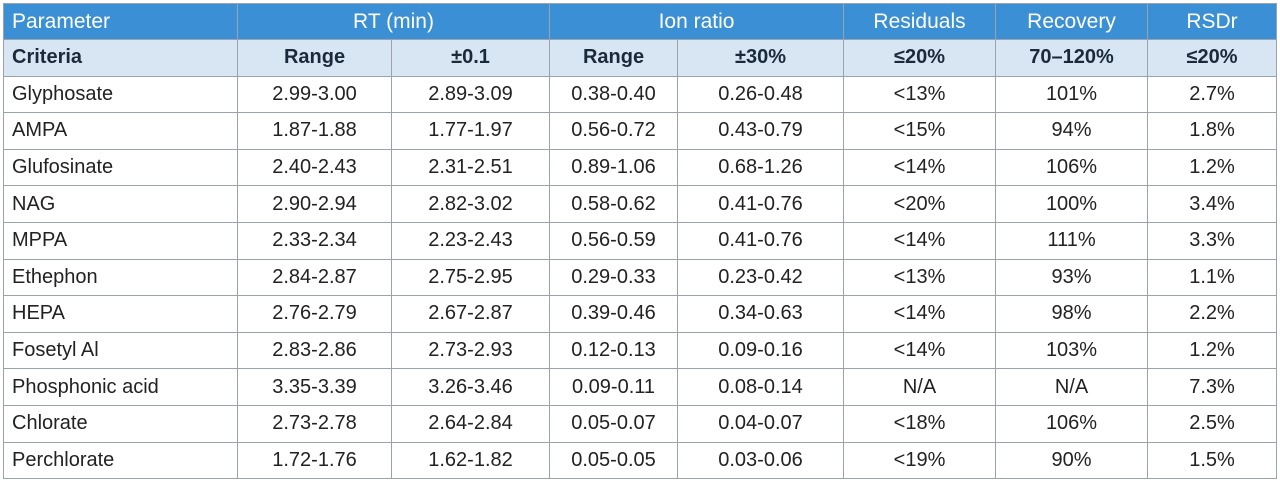 This screenshot has width=1280, height=500. I want to click on cell-rt-tolerance: 2.23-2.43, so click(470, 240).